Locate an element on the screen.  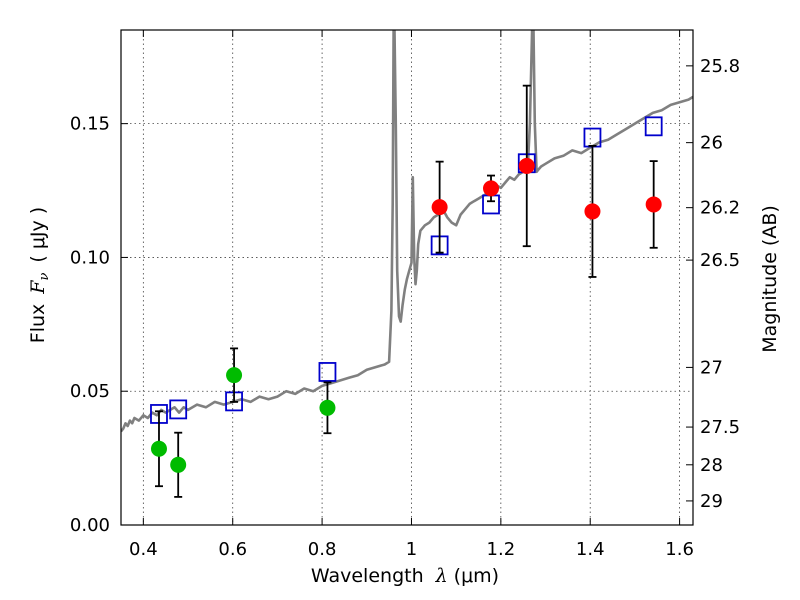
magnitude-tick-label: 28 is located at coordinates (711, 465).